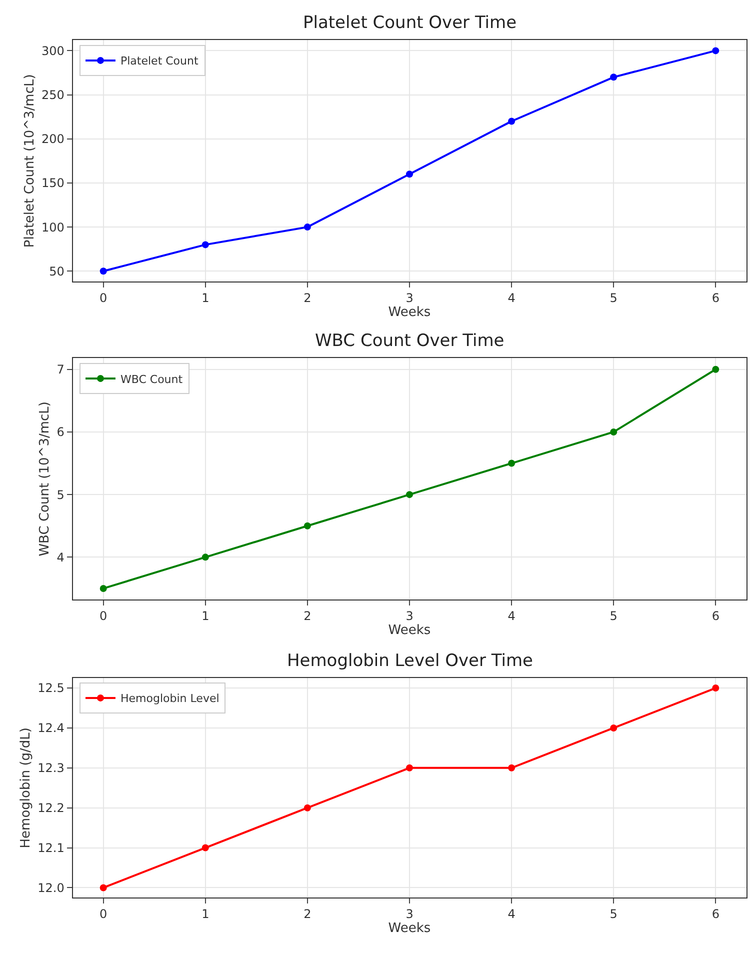 The height and width of the screenshot is (955, 752). Describe the element at coordinates (45, 479) in the screenshot. I see `y-axis-title: WBC Count (10^3/mcL)` at that location.